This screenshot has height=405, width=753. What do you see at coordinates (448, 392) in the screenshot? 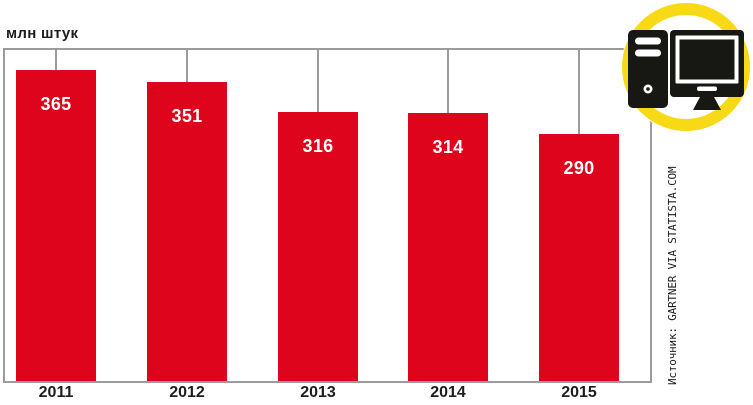
I see `year-label-2014: 2014` at bounding box center [448, 392].